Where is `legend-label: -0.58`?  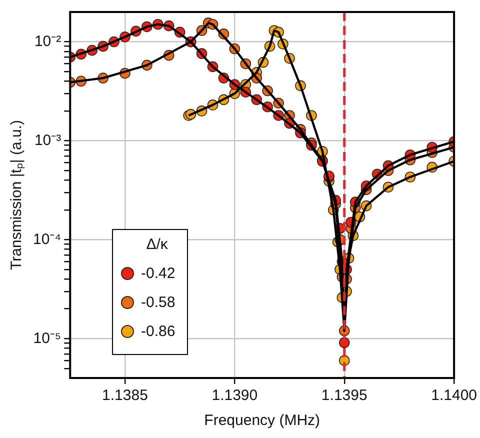
legend-label: -0.58 is located at coordinates (158, 302).